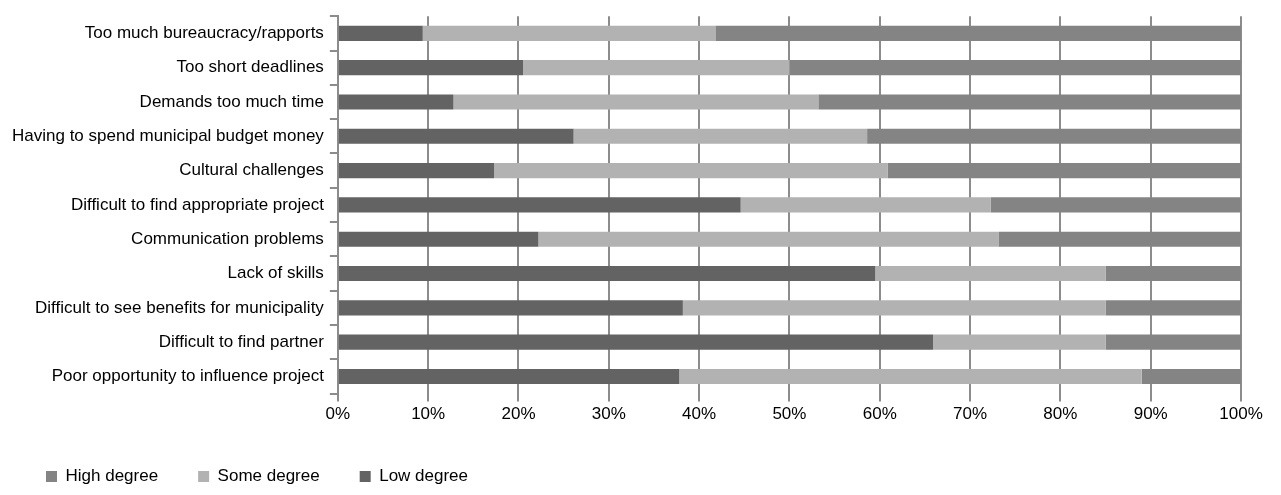 This screenshot has height=495, width=1281. Describe the element at coordinates (268, 476) in the screenshot. I see `legend-label: Some degree` at that location.